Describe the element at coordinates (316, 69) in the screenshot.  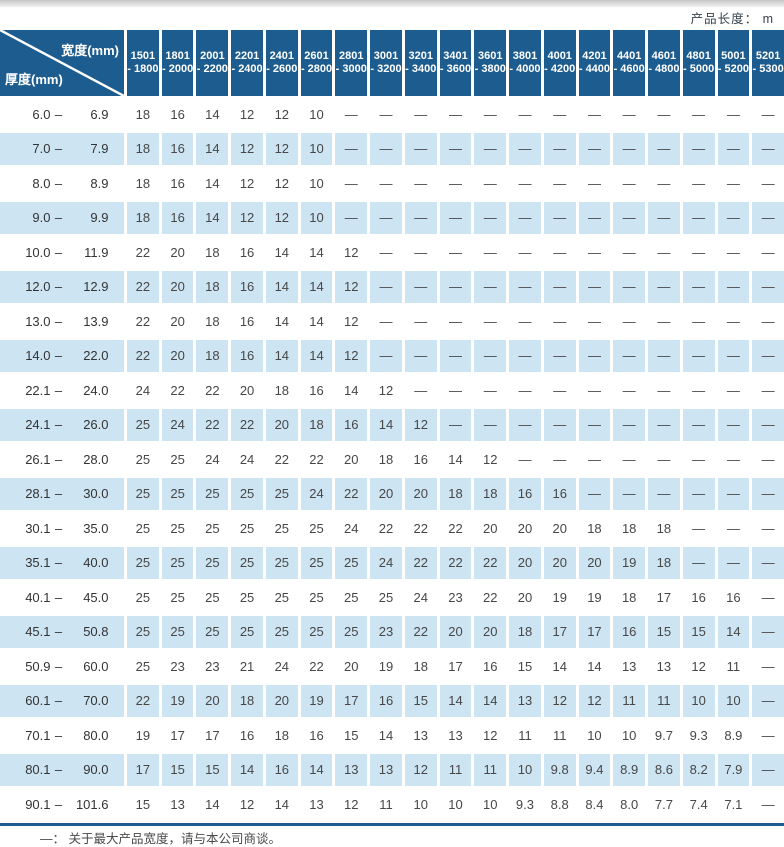
I see `width-range-to: - 2800` at that location.